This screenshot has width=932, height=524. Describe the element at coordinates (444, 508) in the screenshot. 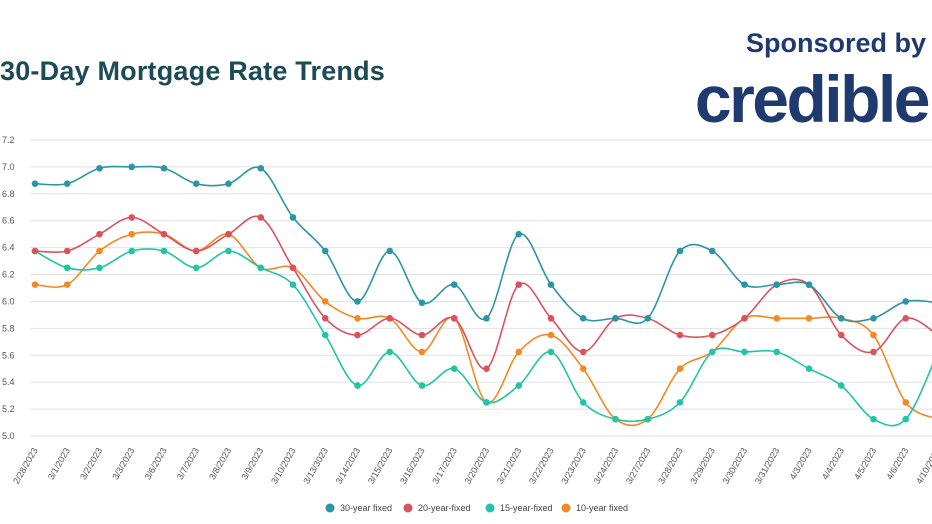

I see `legend-label-20-year-fixed: 20-year-fixed` at that location.